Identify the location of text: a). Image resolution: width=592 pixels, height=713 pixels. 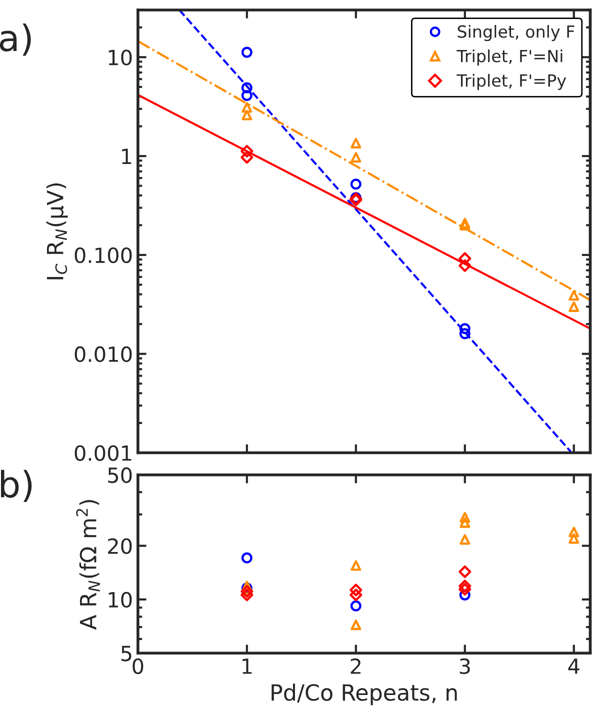
(15, 40).